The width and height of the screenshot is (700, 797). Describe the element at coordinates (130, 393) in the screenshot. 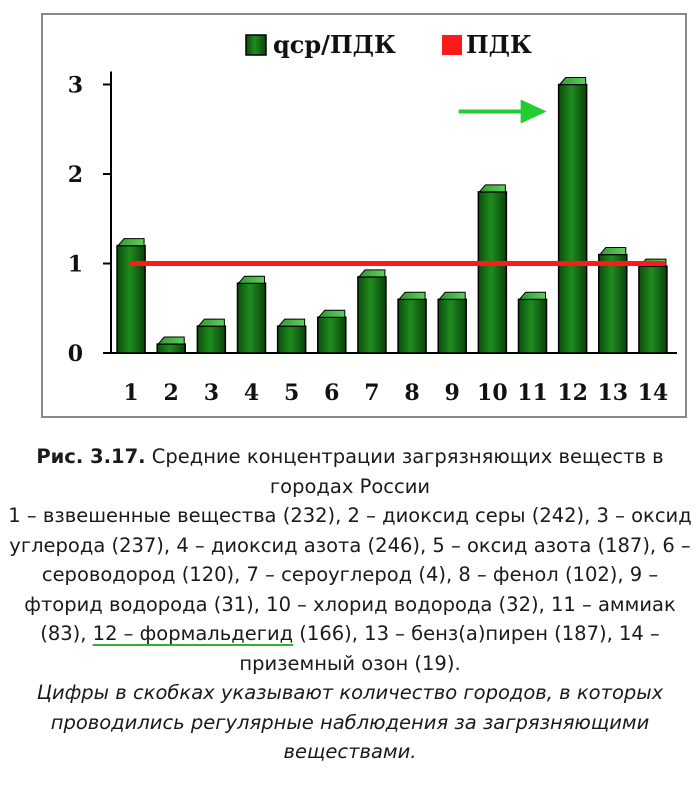

I see `x-tick-label: 1` at that location.